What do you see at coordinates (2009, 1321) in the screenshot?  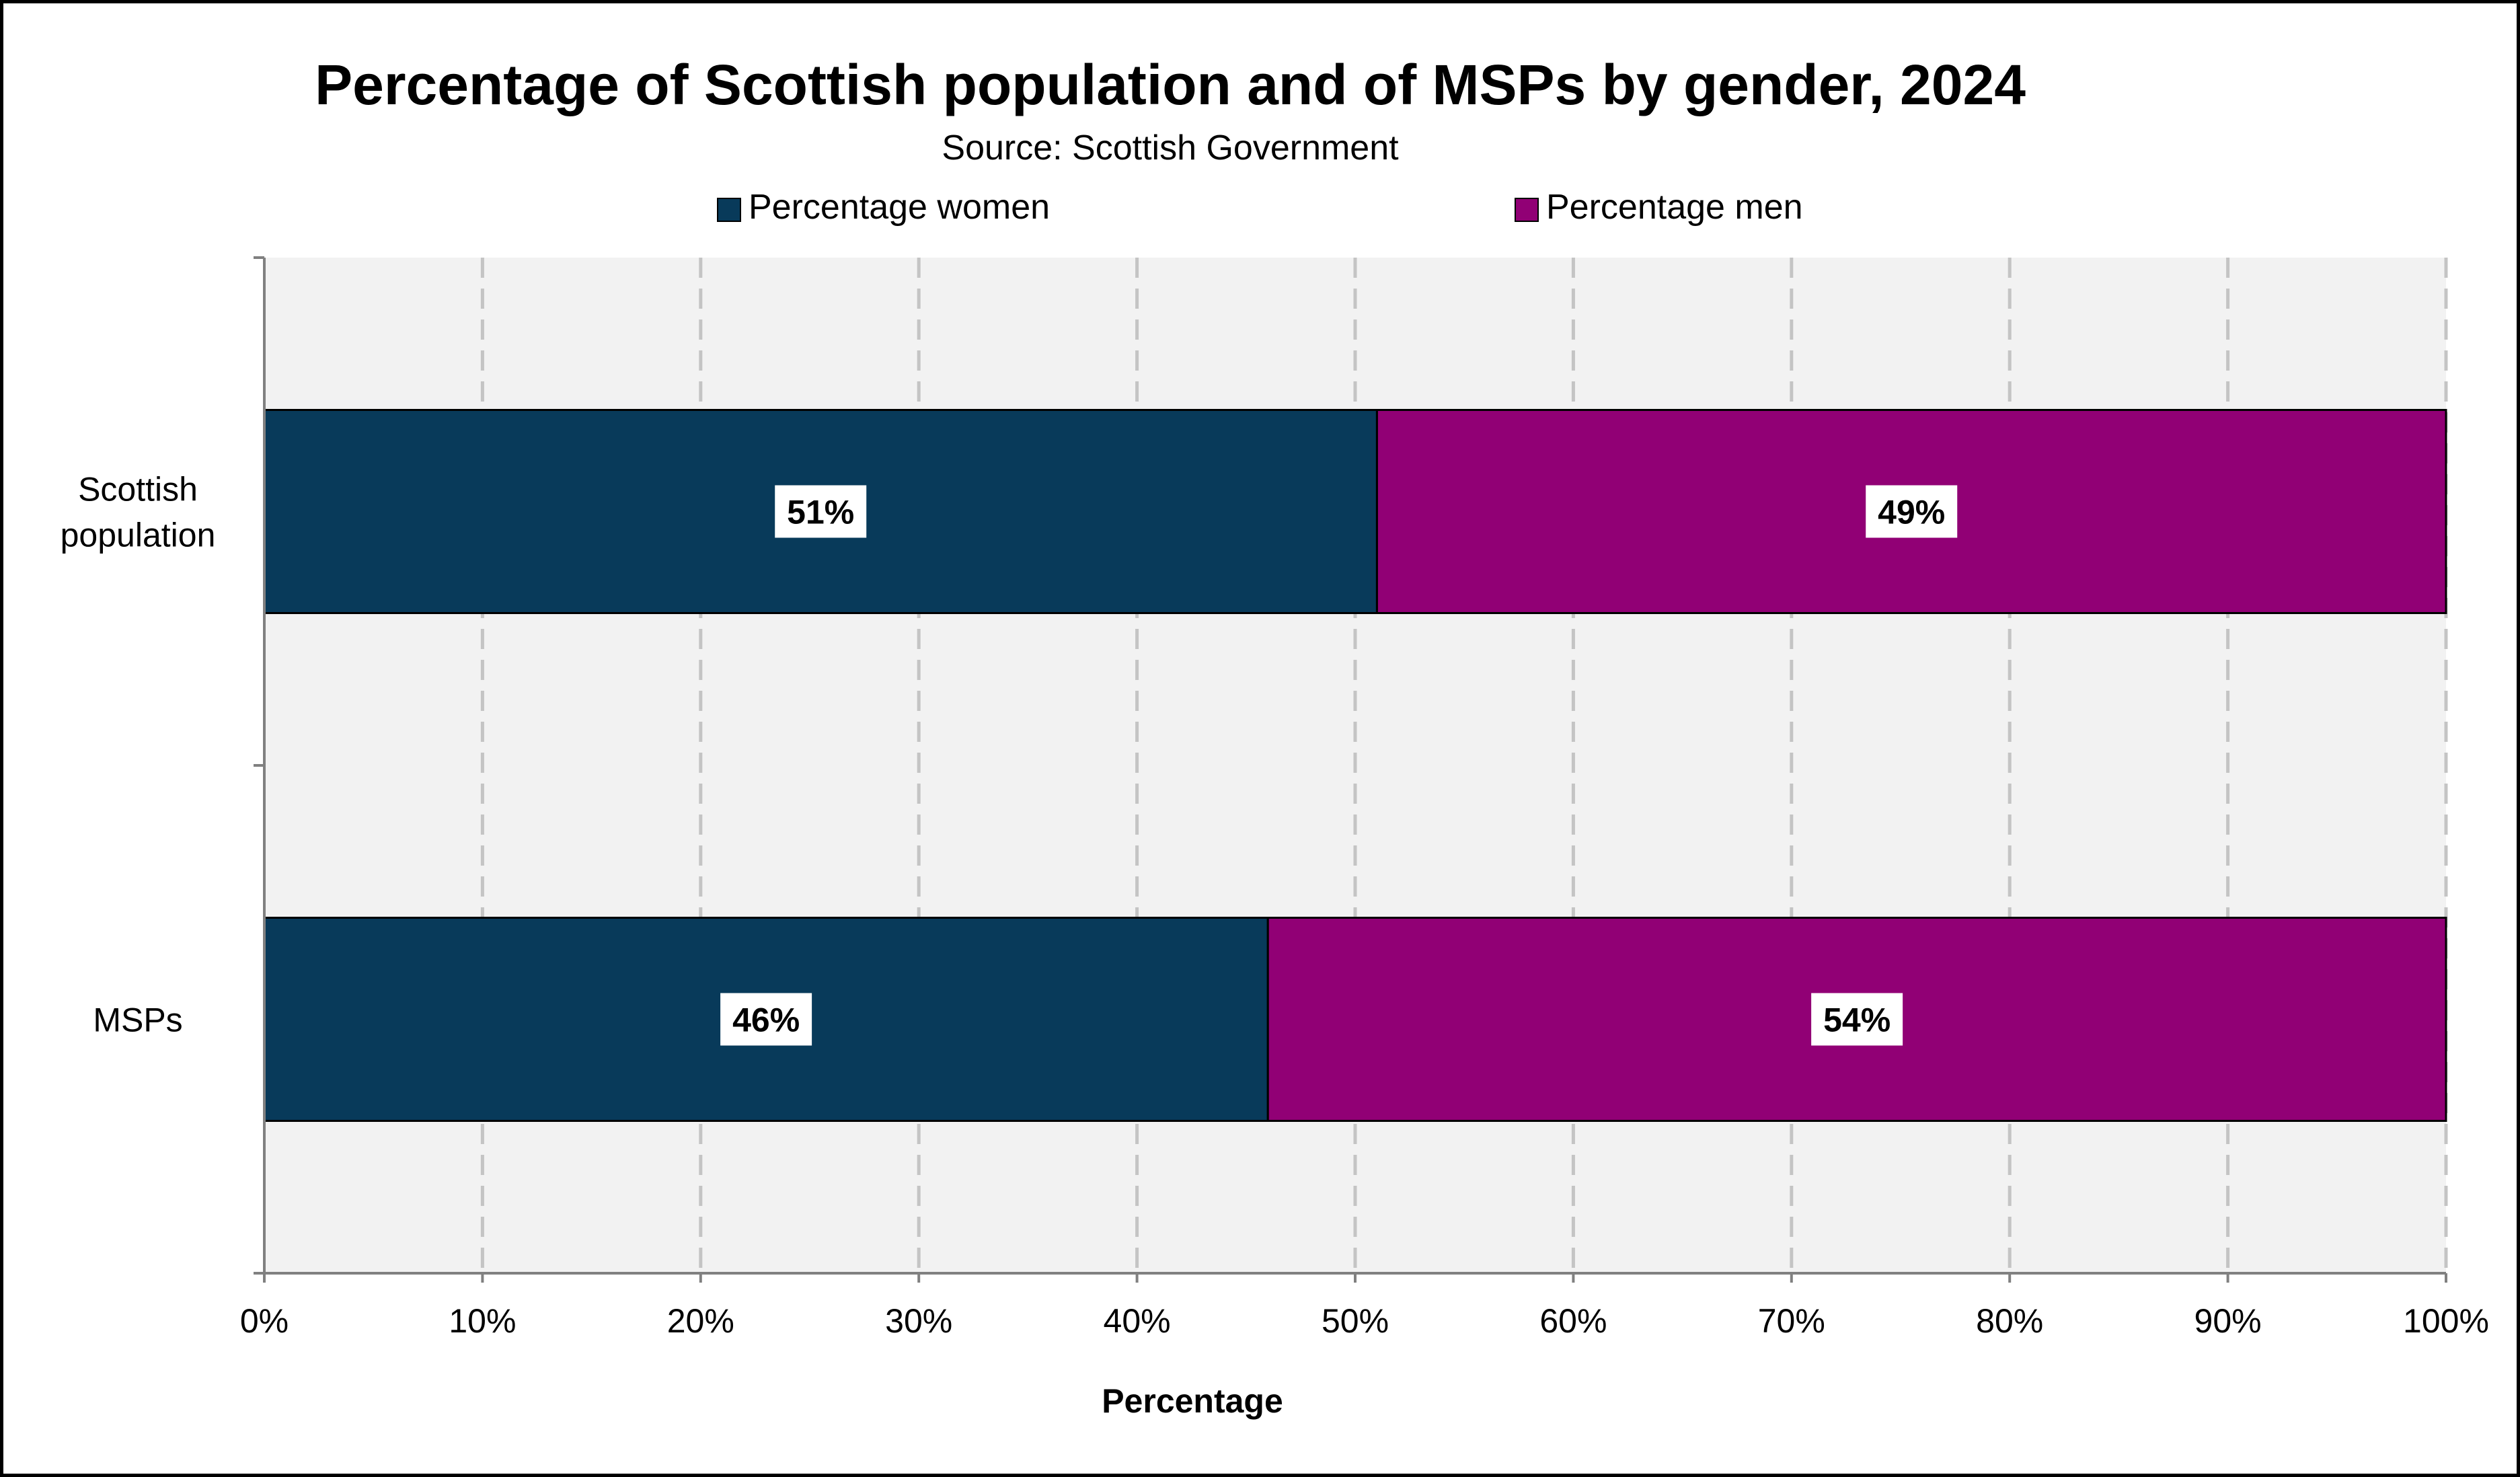 I see `x-tick-label: 80%` at bounding box center [2009, 1321].